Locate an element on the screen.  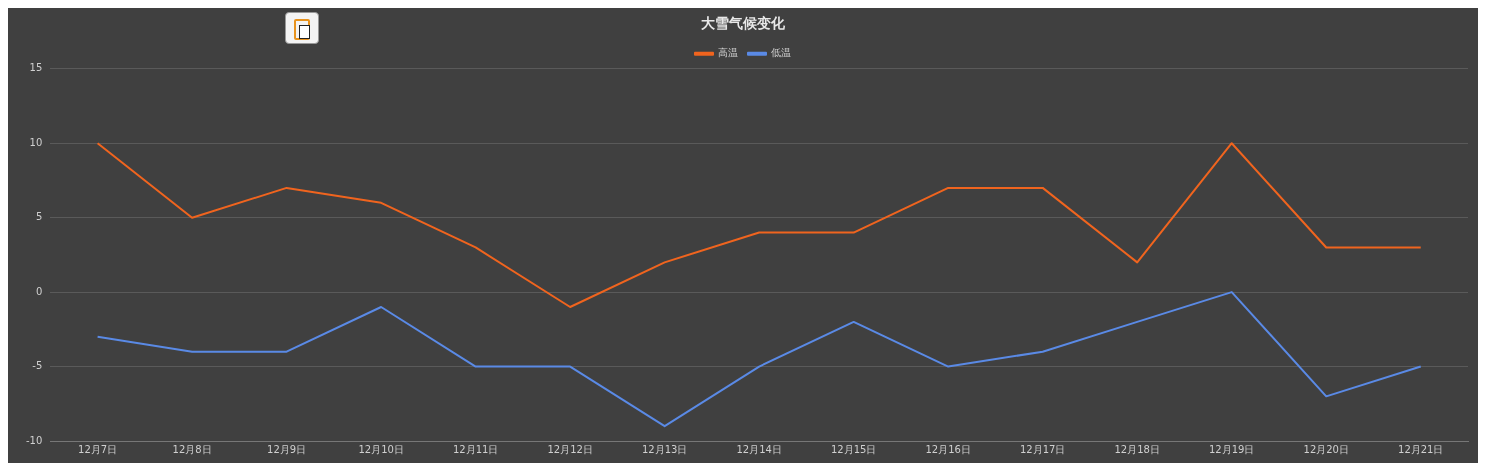
y-tick-label: 10 is located at coordinates (36, 142).